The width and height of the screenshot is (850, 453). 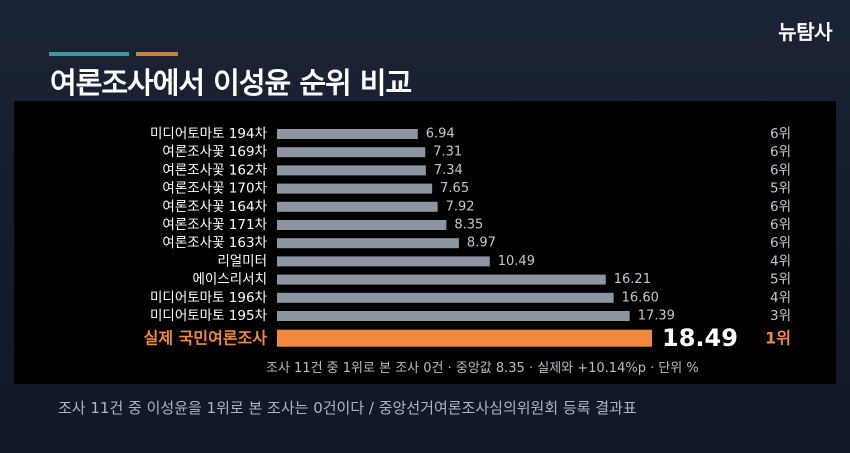 I want to click on value-label: 17.39, so click(x=656, y=316).